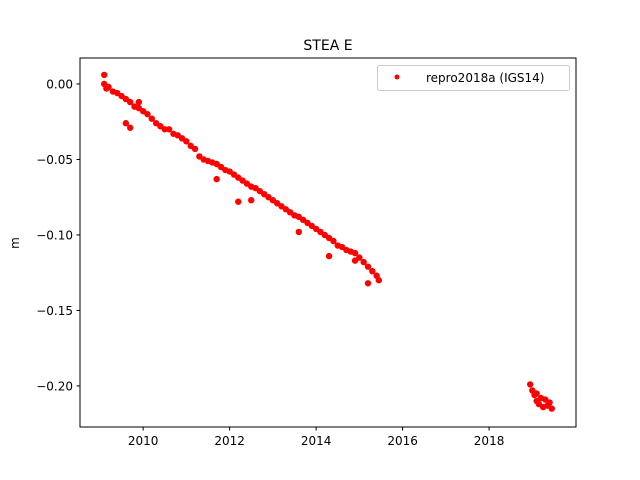  What do you see at coordinates (54, 386) in the screenshot?
I see `y-tick-label: −0.20` at bounding box center [54, 386].